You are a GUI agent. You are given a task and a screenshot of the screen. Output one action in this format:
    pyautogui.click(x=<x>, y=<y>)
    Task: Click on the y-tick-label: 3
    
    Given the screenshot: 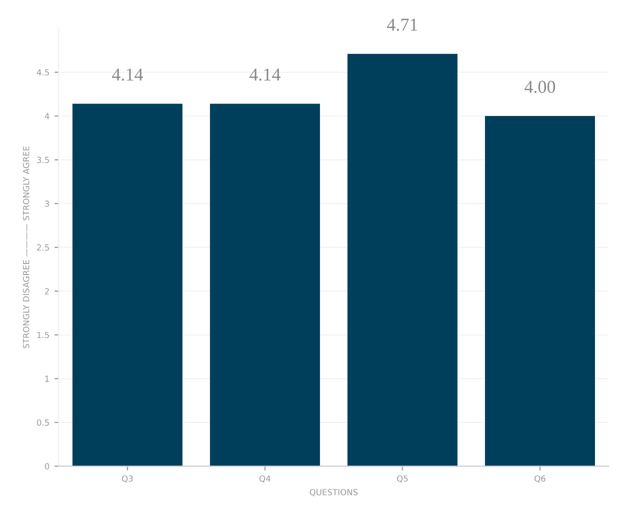 What is the action you would take?
    pyautogui.click(x=47, y=203)
    